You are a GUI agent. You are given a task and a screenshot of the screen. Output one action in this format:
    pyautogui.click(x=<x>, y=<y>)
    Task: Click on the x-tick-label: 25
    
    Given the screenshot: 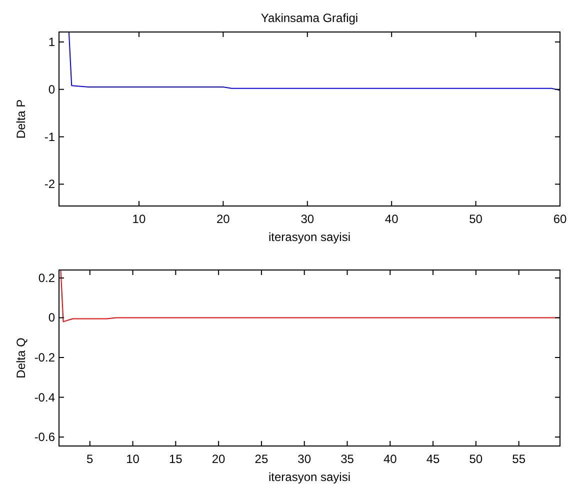 What is the action you would take?
    pyautogui.click(x=261, y=459)
    